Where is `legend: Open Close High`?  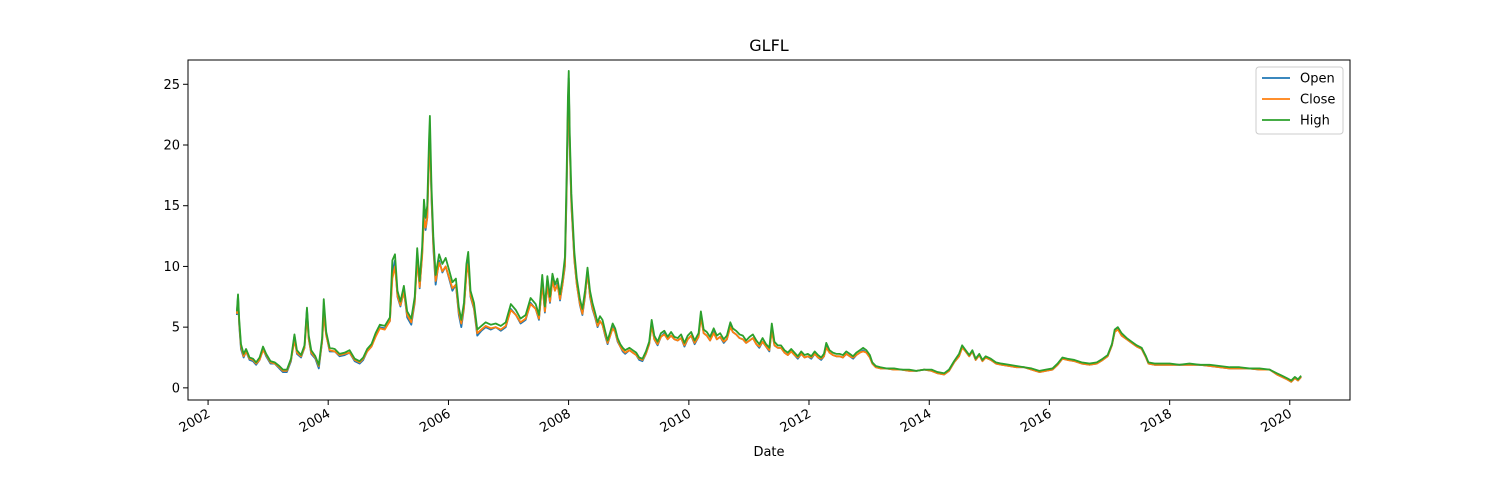
legend: Open Close High is located at coordinates (1299, 100).